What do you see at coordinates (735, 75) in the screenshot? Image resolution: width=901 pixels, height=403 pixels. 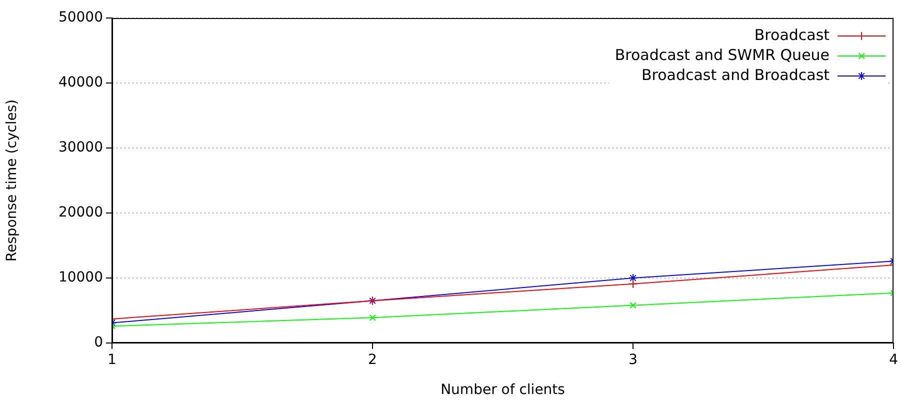 I see `legend-label: Broadcast and Broadcast` at bounding box center [735, 75].